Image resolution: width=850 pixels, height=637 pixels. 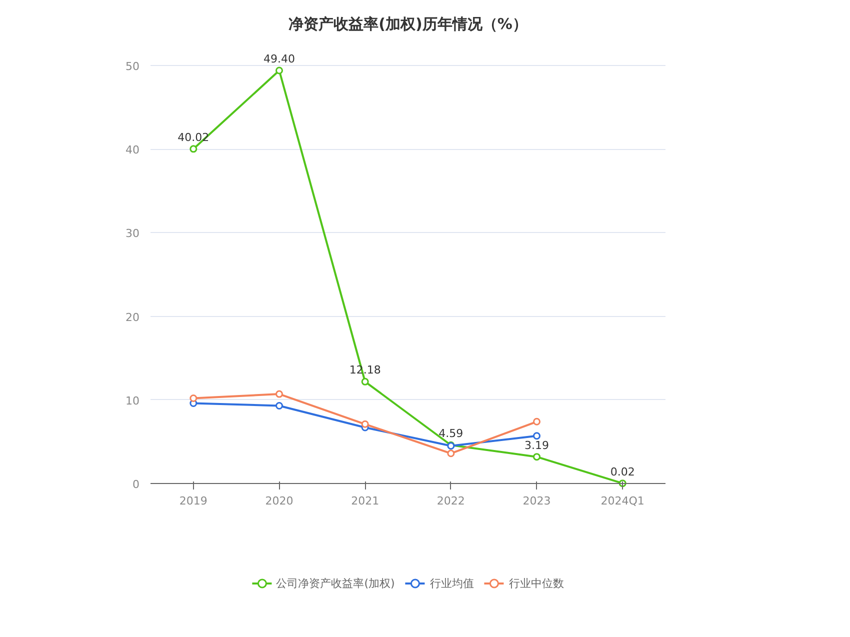 What do you see at coordinates (133, 401) in the screenshot?
I see `y-tick-label: 10` at bounding box center [133, 401].